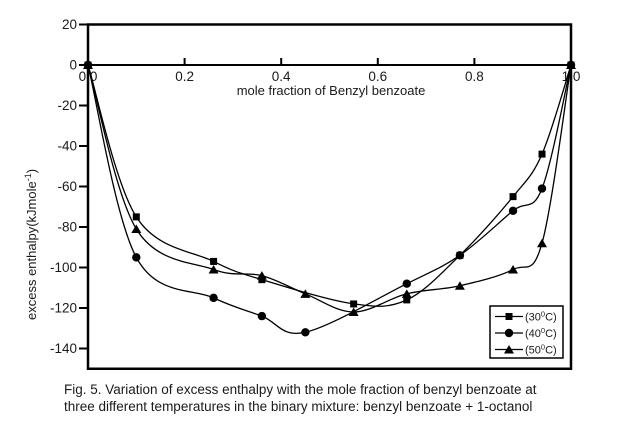  Describe the element at coordinates (184, 76) in the screenshot. I see `x-tick-label: 0.2` at that location.